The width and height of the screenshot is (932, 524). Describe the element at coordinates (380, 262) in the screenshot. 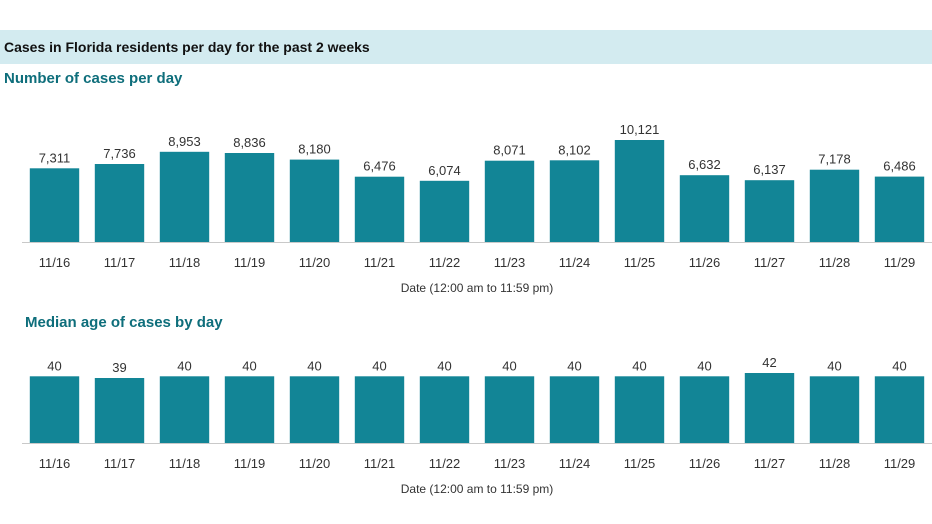

I see `cases-tick-label: 11/21` at that location.